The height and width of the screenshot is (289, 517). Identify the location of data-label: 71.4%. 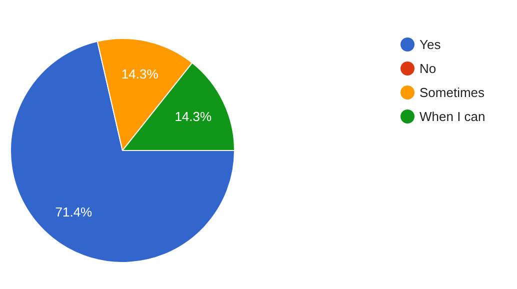
(74, 212).